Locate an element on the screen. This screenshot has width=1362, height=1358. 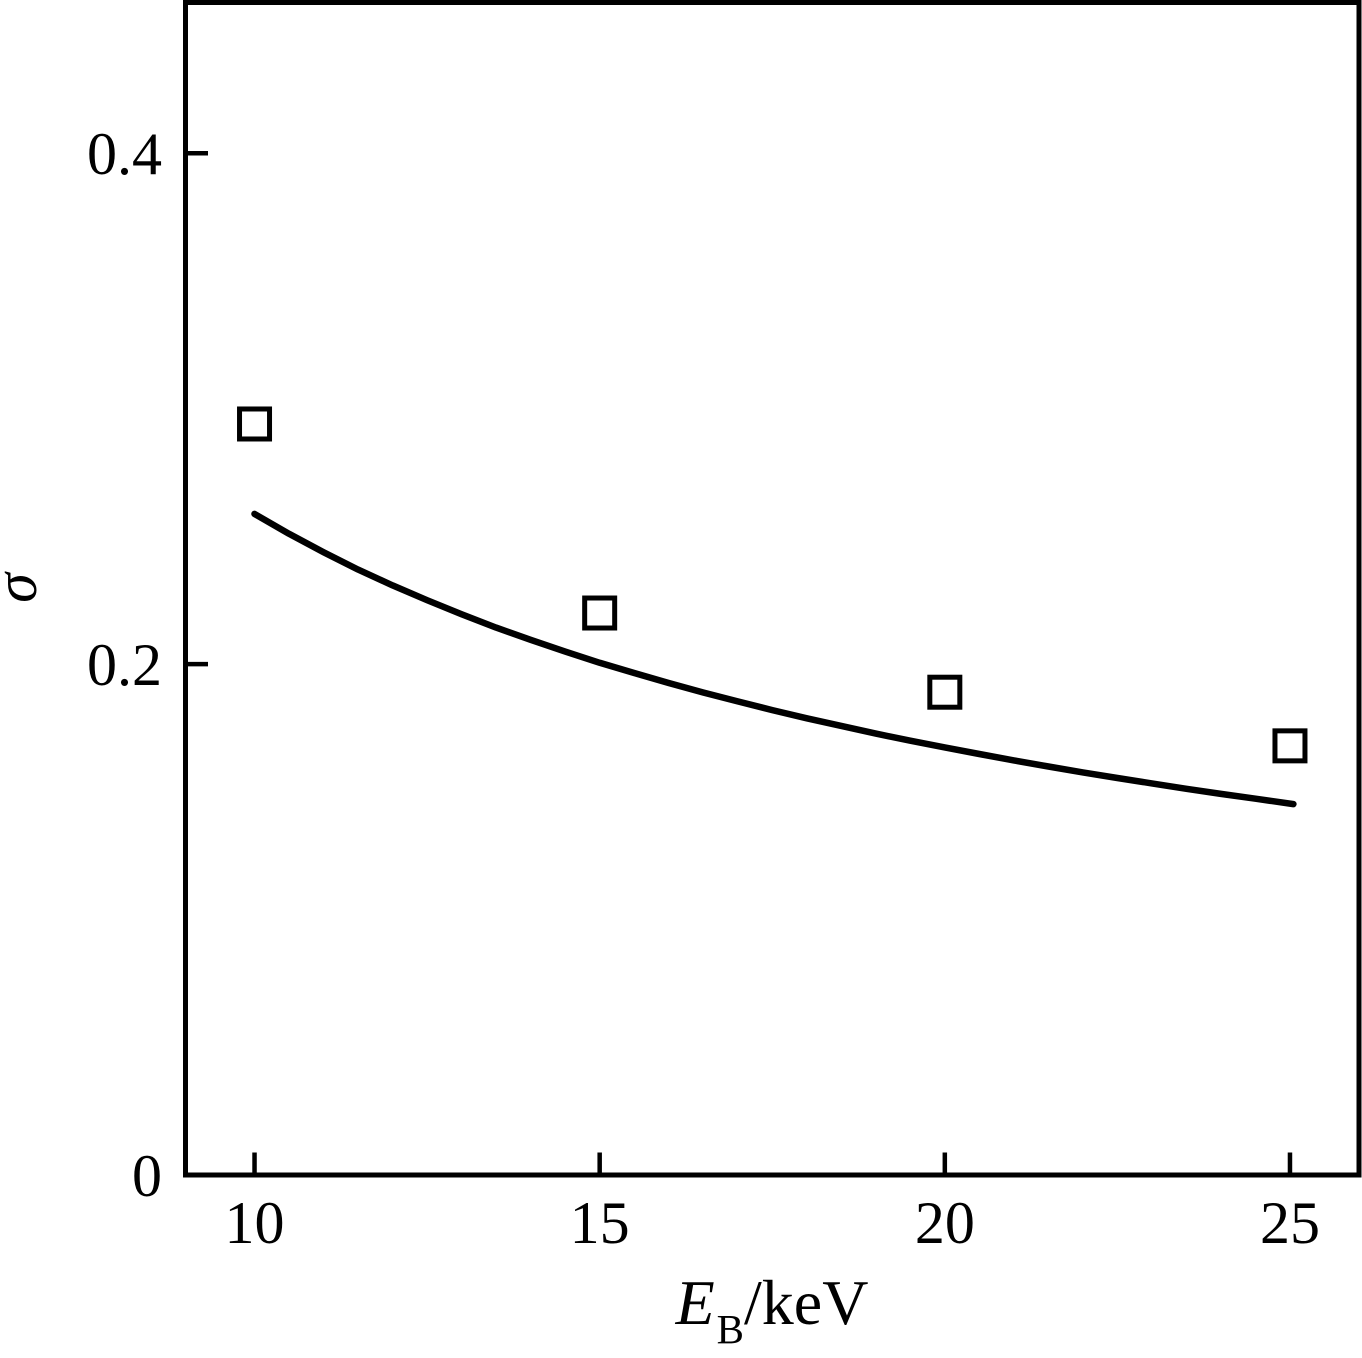
y-tick-label-0: 0 is located at coordinates (147, 1176).